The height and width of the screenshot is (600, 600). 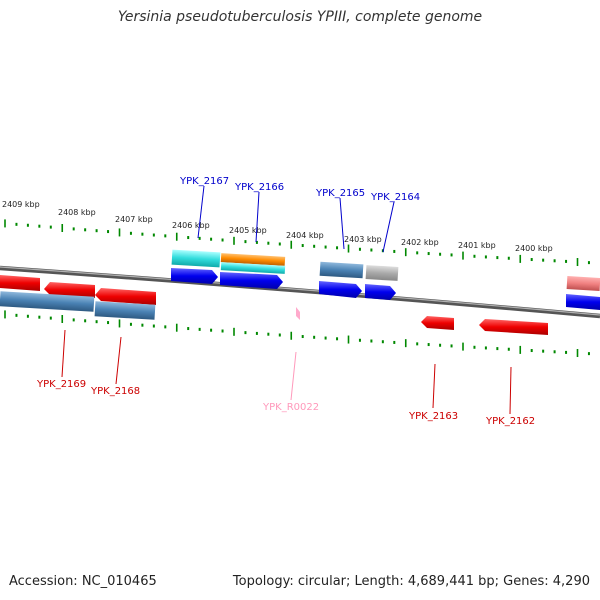 I want to click on gene-label-ypk2167: YPK_2167, so click(x=204, y=181).